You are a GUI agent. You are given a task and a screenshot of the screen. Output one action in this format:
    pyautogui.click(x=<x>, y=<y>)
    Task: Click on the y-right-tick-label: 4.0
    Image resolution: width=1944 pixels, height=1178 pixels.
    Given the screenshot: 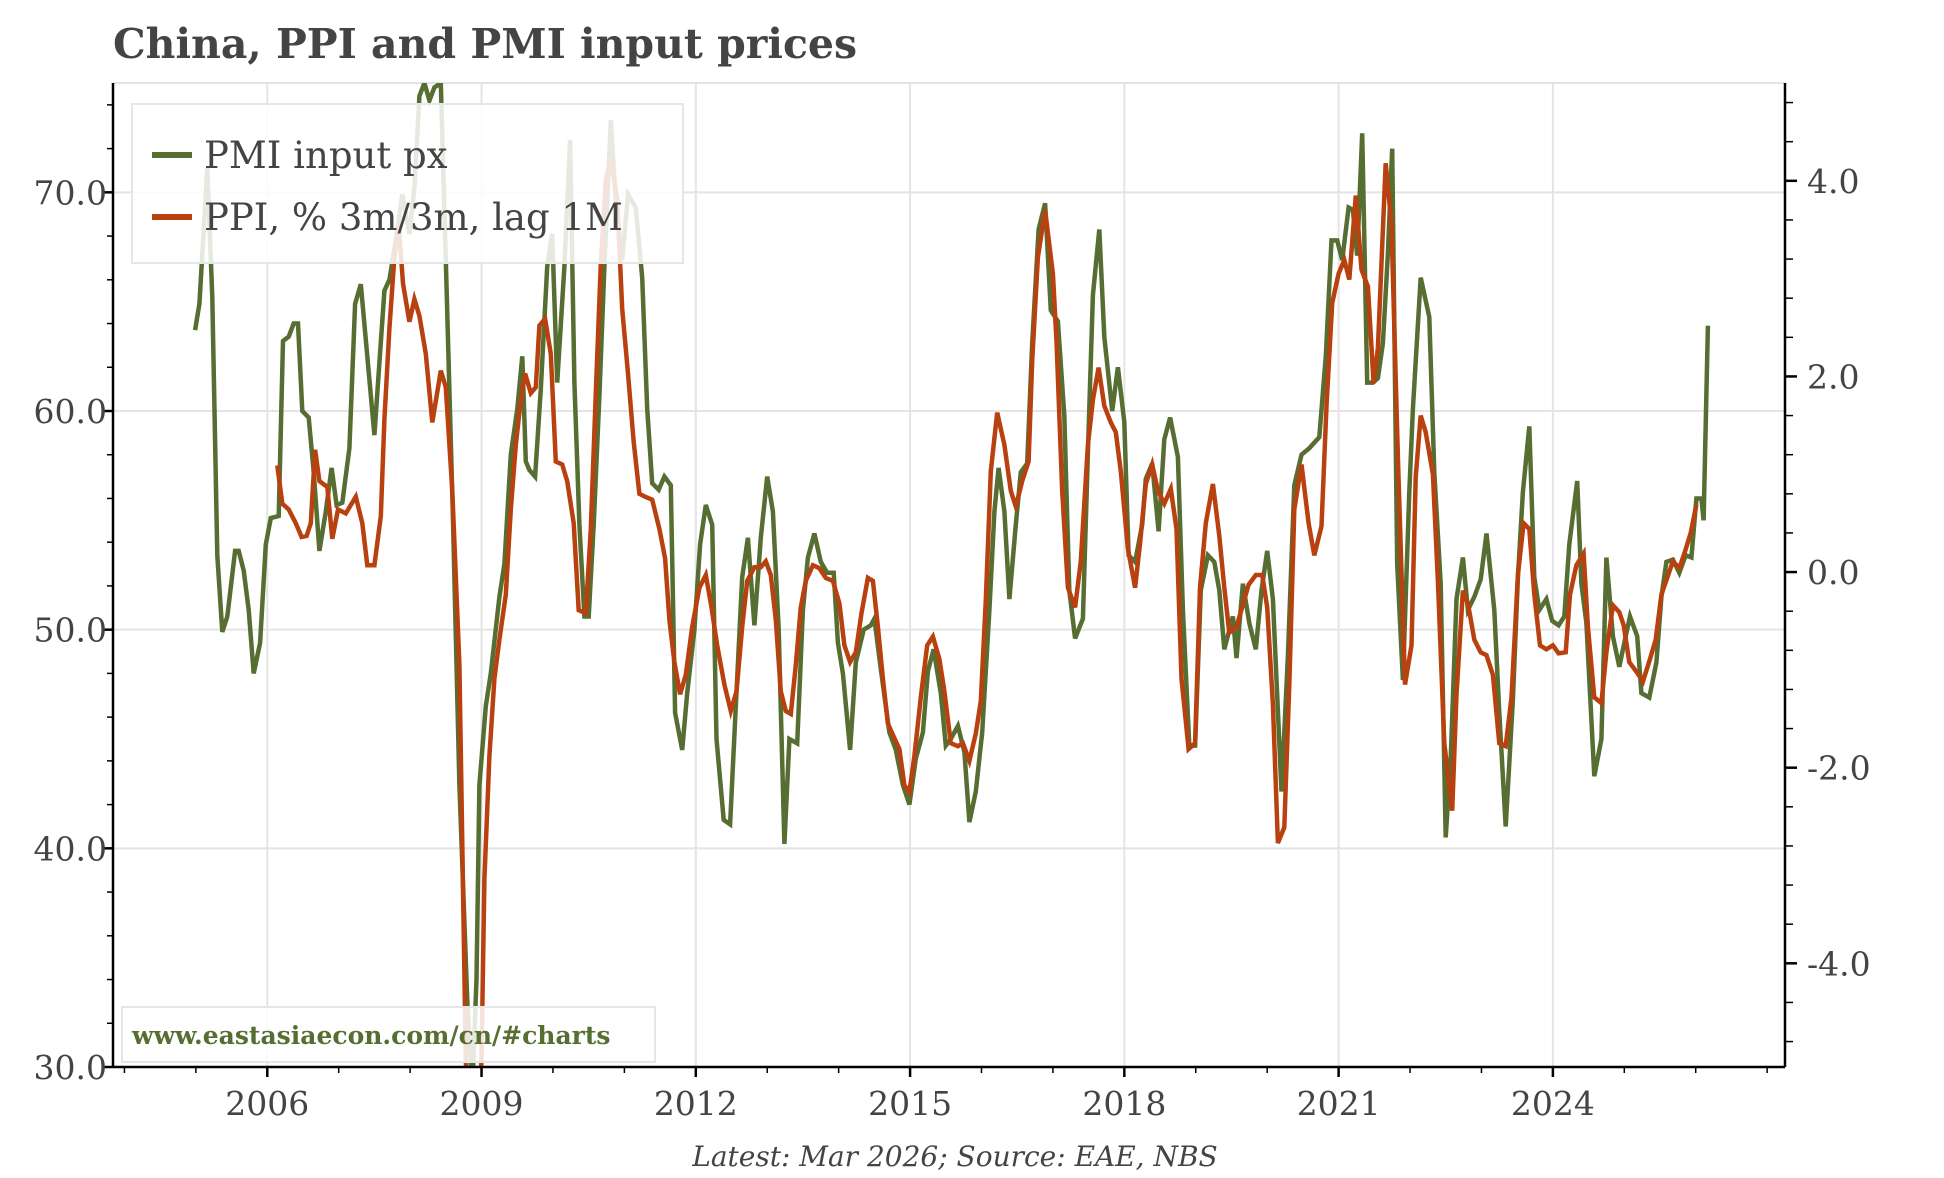 What is the action you would take?
    pyautogui.click(x=1833, y=181)
    